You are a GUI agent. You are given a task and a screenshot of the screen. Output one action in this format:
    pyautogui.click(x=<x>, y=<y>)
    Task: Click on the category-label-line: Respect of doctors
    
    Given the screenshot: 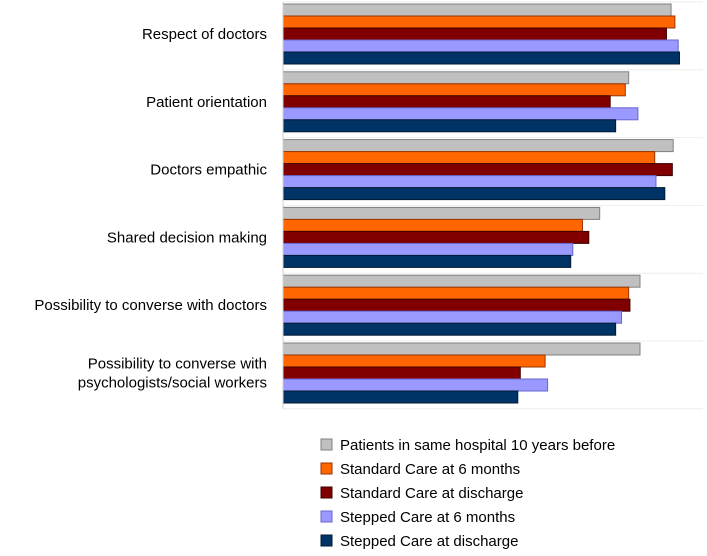 What is the action you would take?
    pyautogui.click(x=204, y=34)
    